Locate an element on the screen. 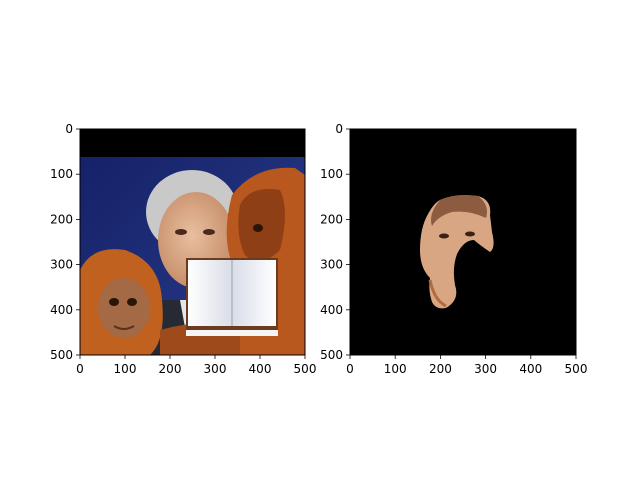 This screenshot has width=640, height=480. original-image-xtick-label: 0 is located at coordinates (80, 369).